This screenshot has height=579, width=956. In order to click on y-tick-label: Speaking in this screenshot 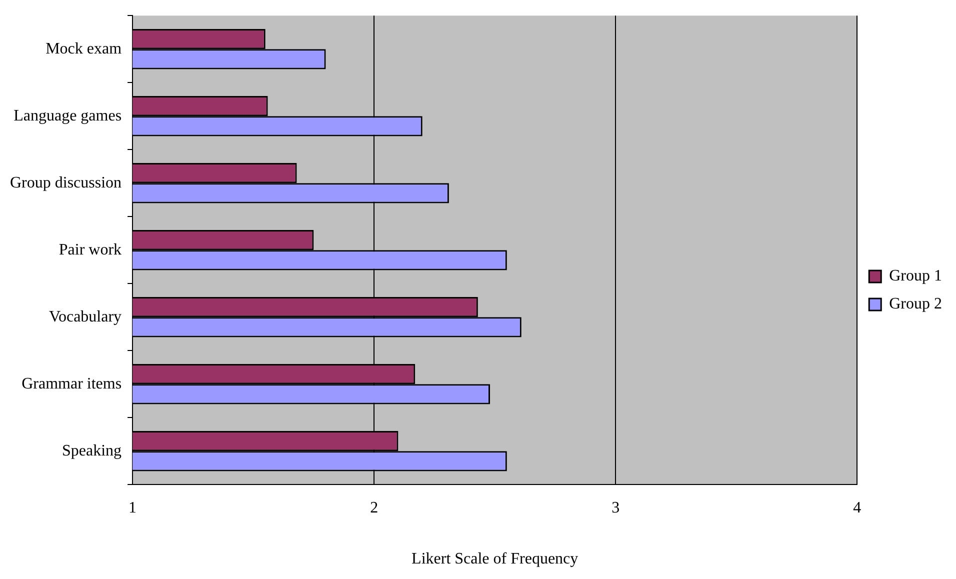, I will do `click(92, 451)`.